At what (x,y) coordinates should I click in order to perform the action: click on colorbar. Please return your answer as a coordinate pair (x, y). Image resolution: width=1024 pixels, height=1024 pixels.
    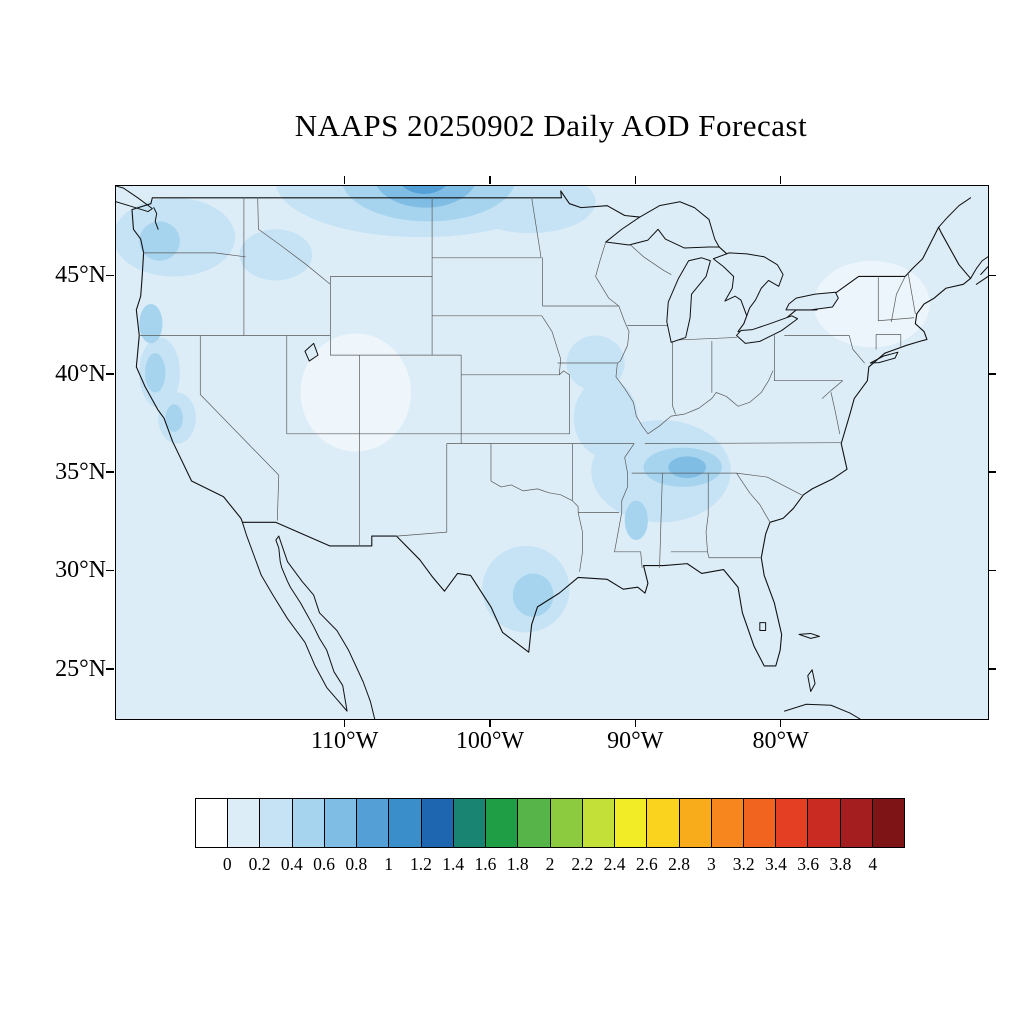
    Looking at the image, I should click on (550, 823).